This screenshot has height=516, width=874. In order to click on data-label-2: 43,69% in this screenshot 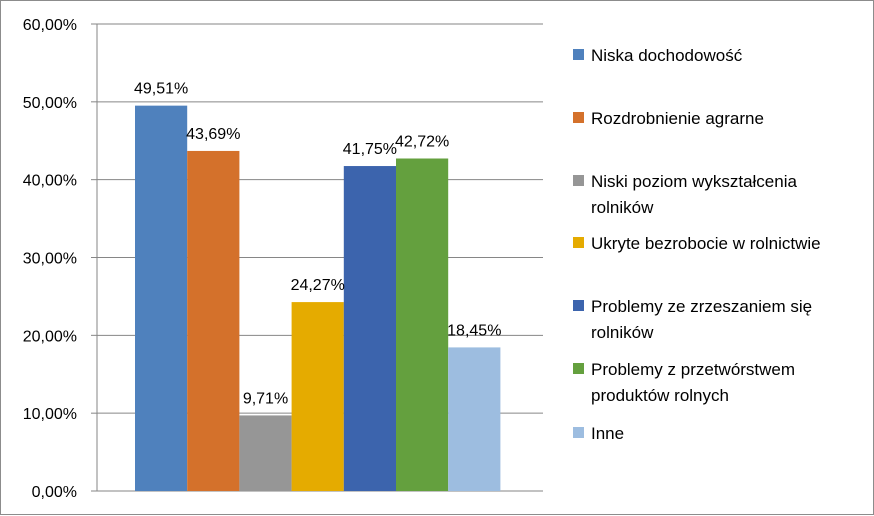, I will do `click(213, 134)`.